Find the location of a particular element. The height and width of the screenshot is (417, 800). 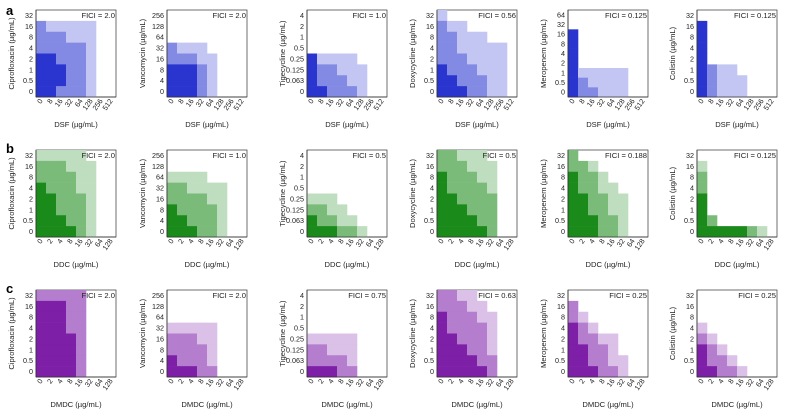

panel-a-1-fici: FICI = 2.0 is located at coordinates (98, 15).